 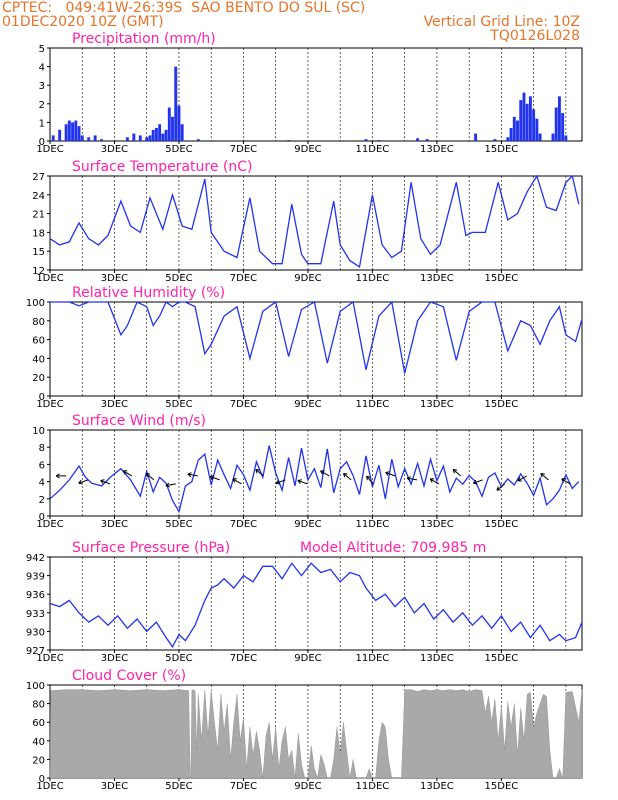 What do you see at coordinates (38, 359) in the screenshot?
I see `y-tick-label: 40` at bounding box center [38, 359].